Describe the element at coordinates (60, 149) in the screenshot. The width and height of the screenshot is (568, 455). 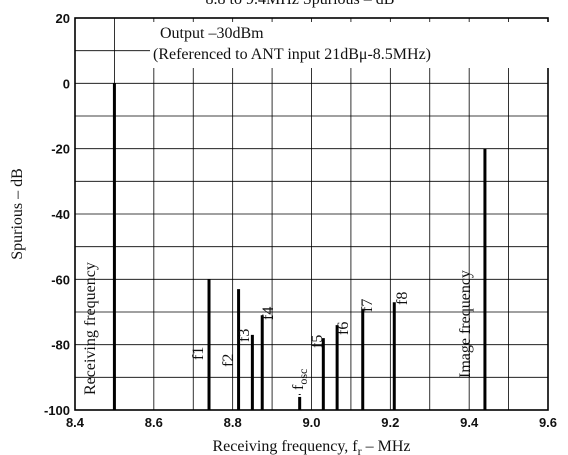
I see `y-tick-label: -20` at that location.